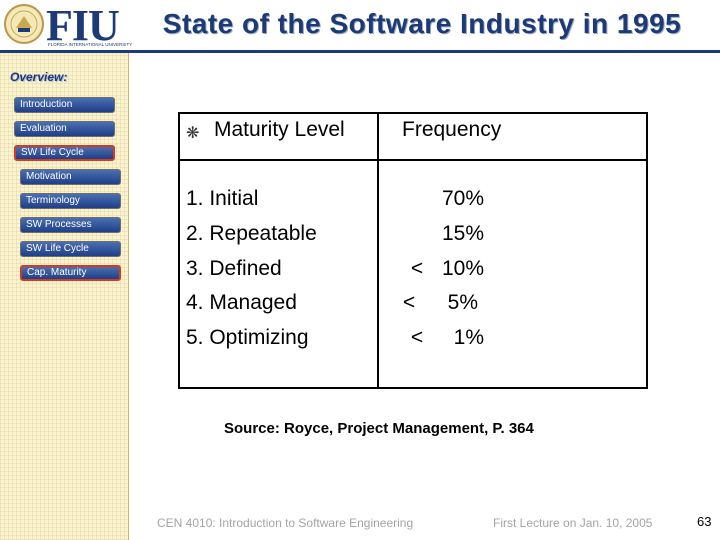 The height and width of the screenshot is (540, 720). I want to click on nav-cap-maturity: Cap. Maturity, so click(70, 273).